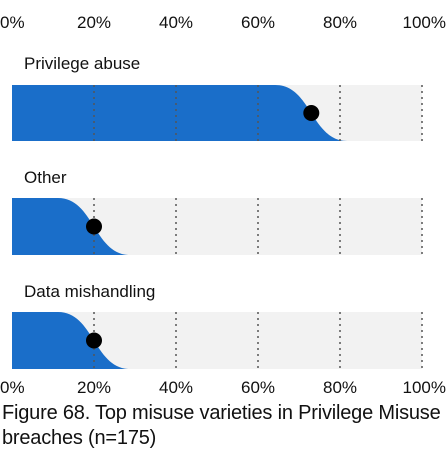 The height and width of the screenshot is (473, 447). I want to click on x-tick-label-top: 100%, so click(424, 22).